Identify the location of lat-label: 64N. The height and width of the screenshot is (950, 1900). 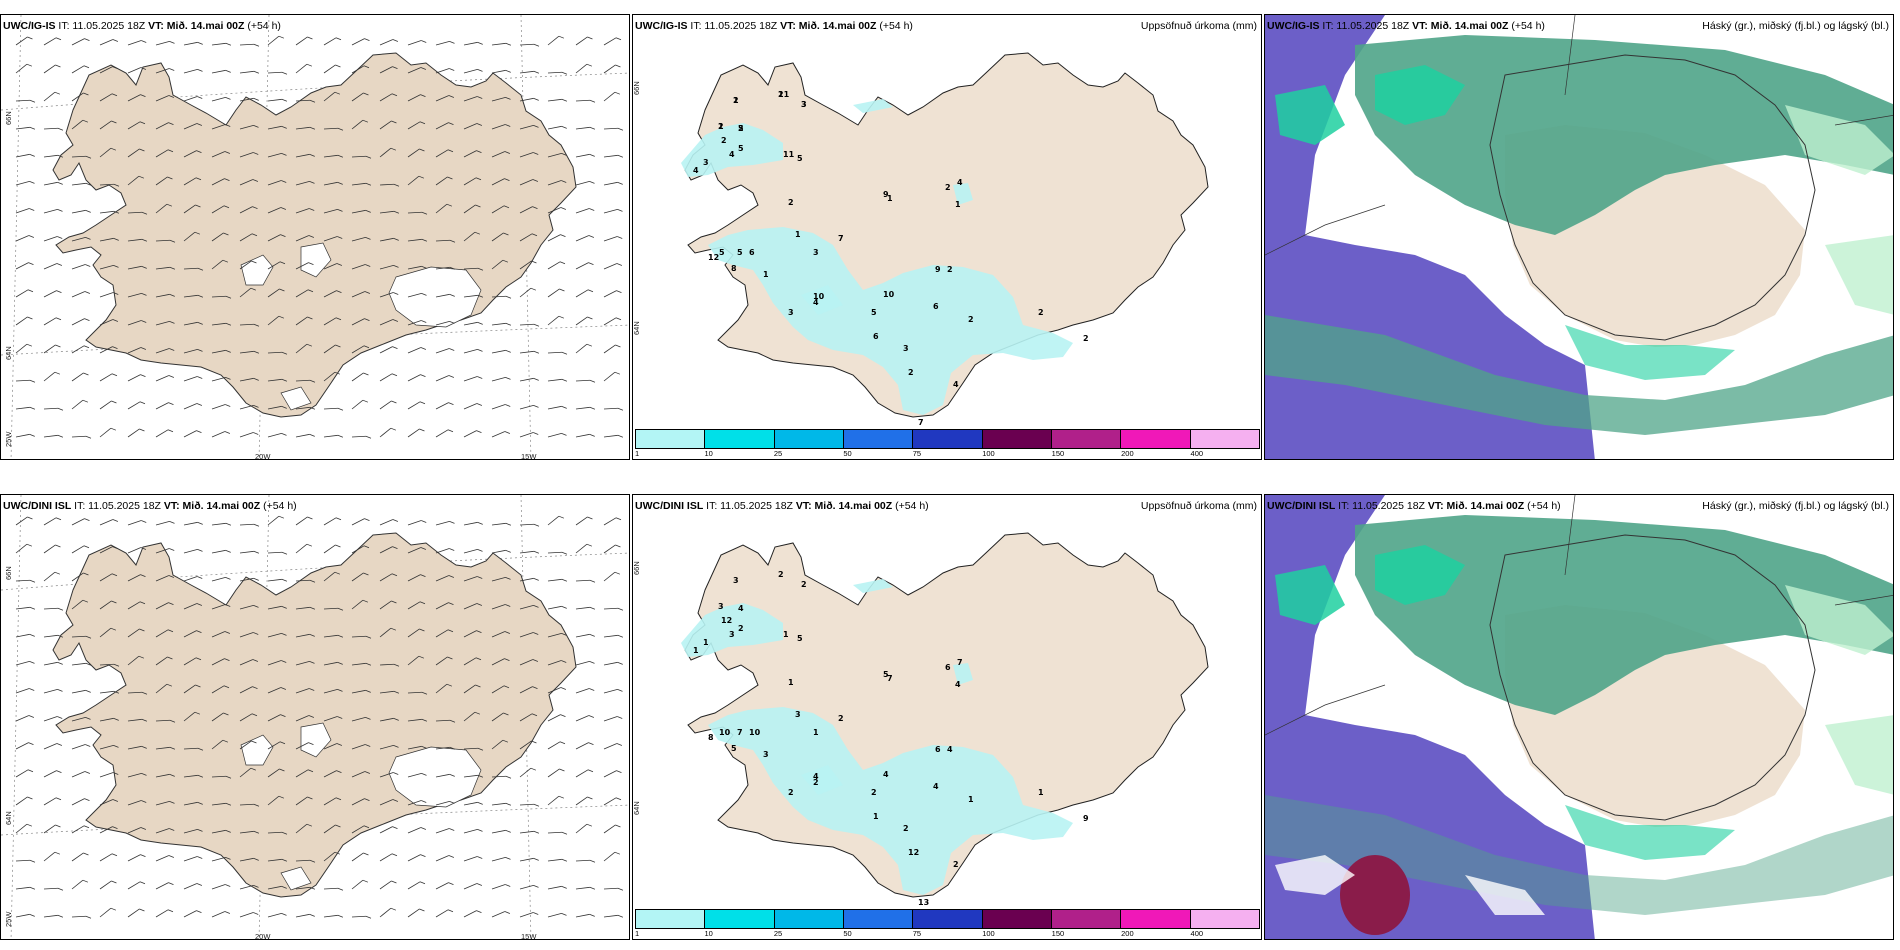
(8, 818).